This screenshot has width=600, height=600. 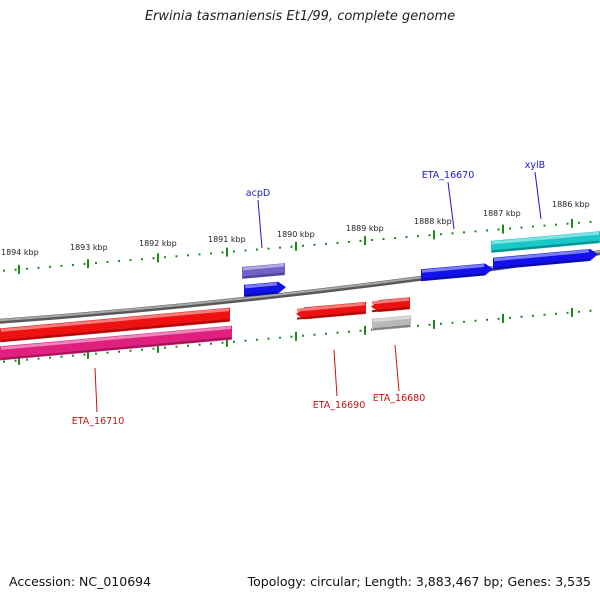 I want to click on ruler-label: 1888 kbp, so click(x=433, y=221).